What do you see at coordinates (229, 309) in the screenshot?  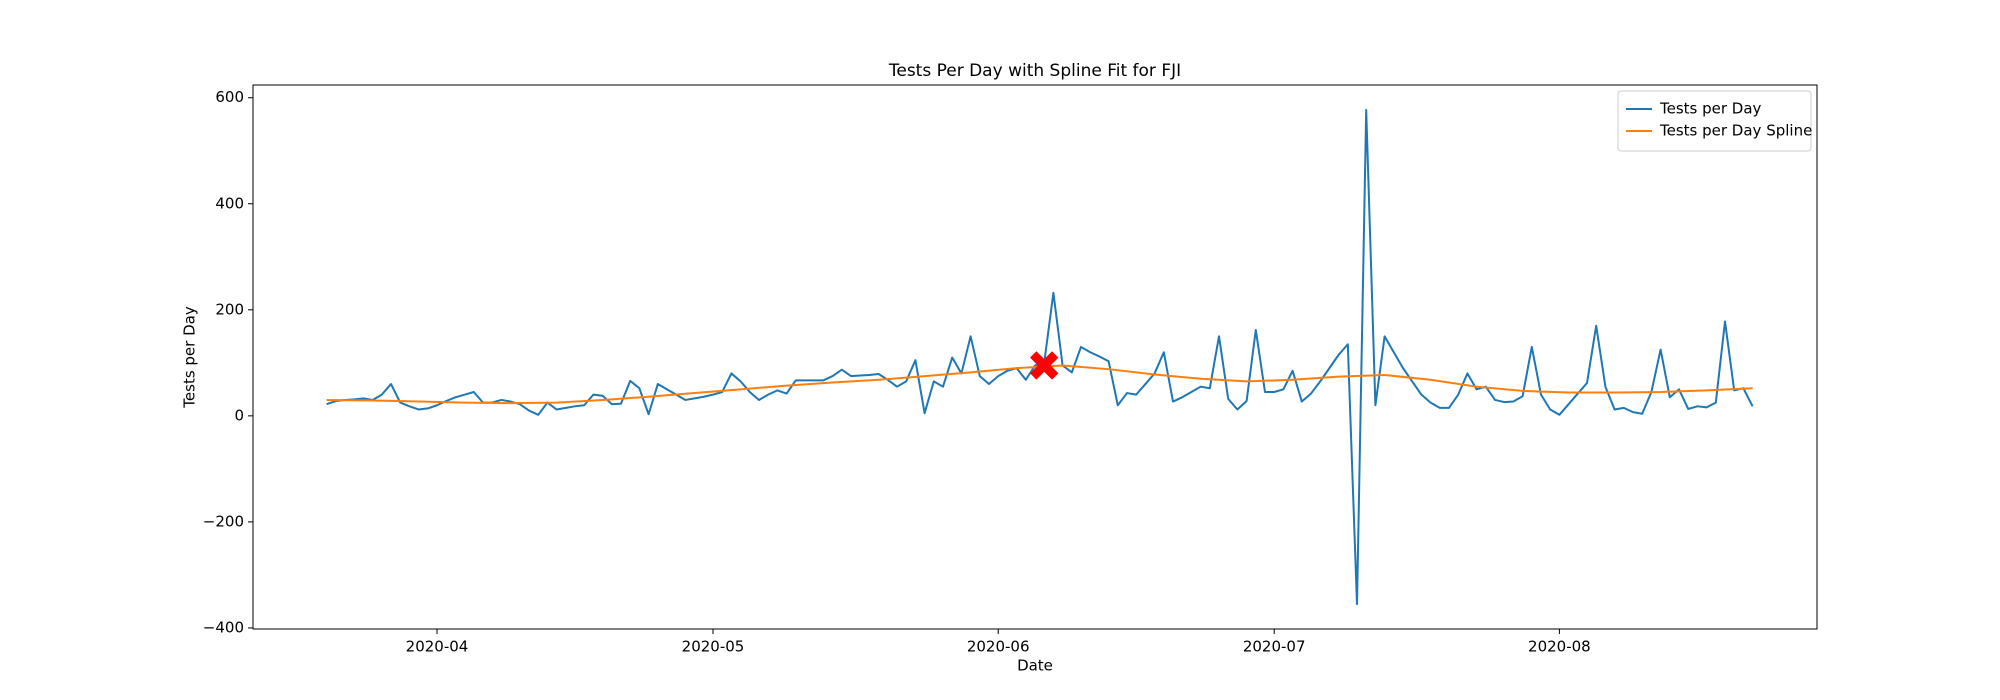 I see `y-tick-label: 200` at bounding box center [229, 309].